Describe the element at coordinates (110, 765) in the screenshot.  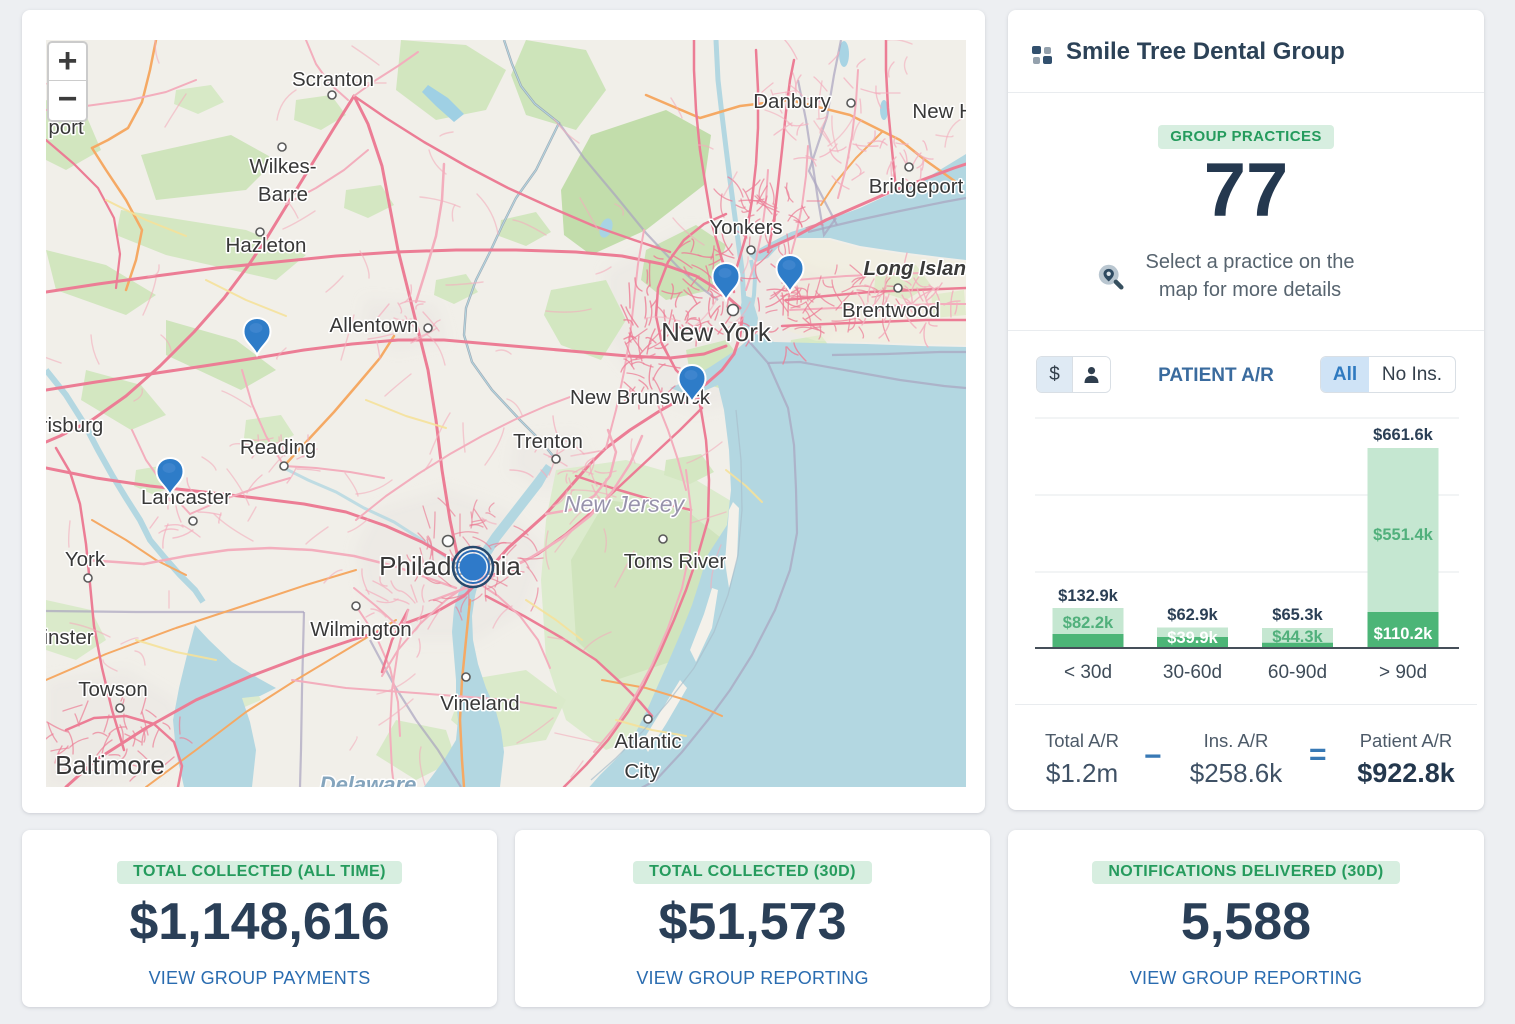
I see `svg-text: Baltimore` at that location.